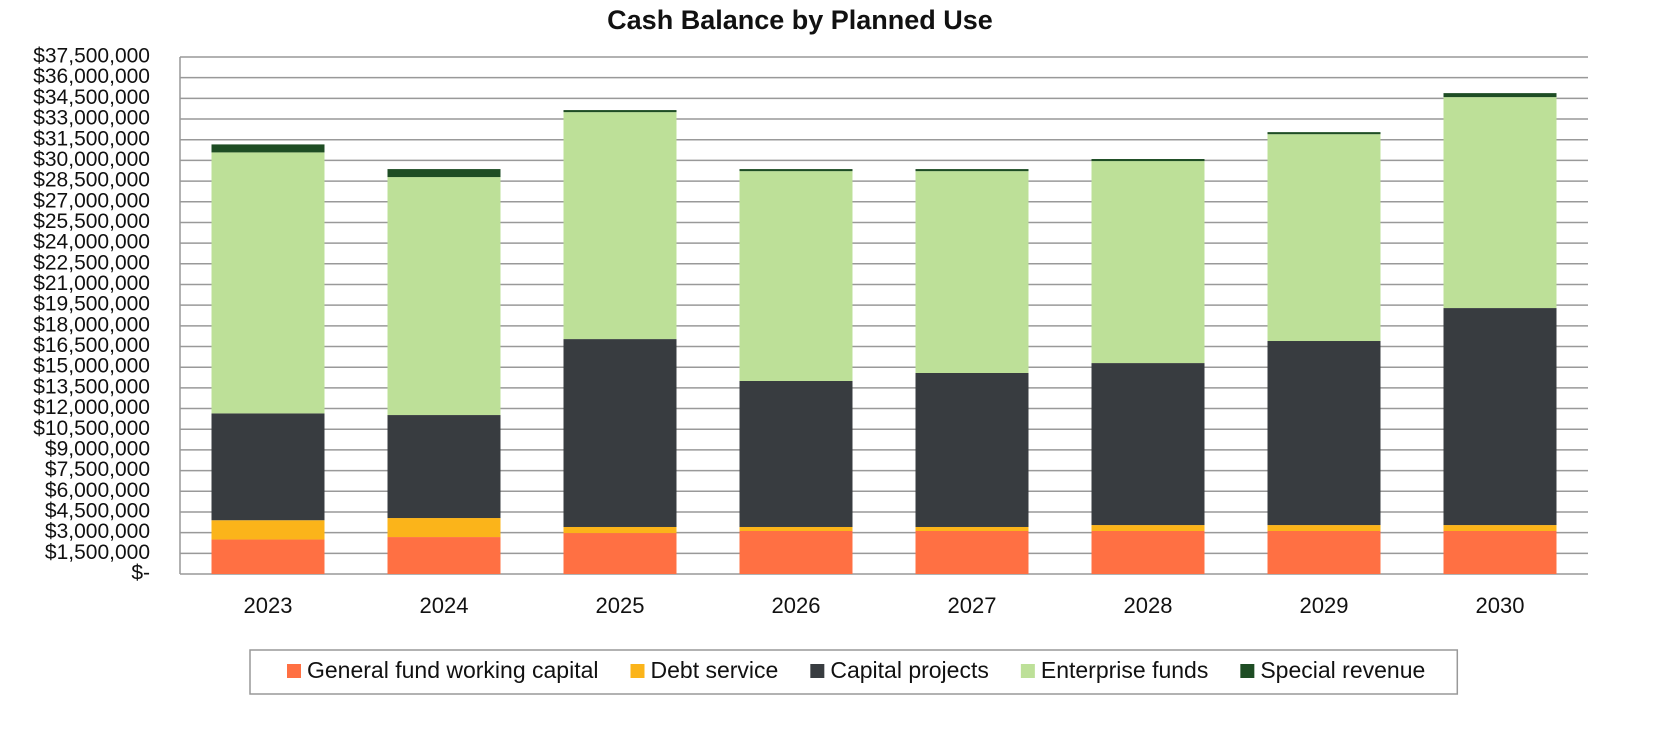  Describe the element at coordinates (91, 242) in the screenshot. I see `y-tick-label: $24,000,000` at that location.